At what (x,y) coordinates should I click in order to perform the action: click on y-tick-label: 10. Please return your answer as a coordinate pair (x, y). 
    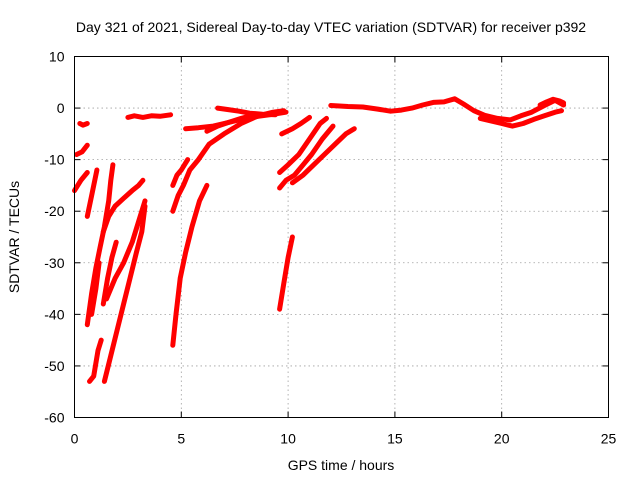
    Looking at the image, I should click on (57, 57).